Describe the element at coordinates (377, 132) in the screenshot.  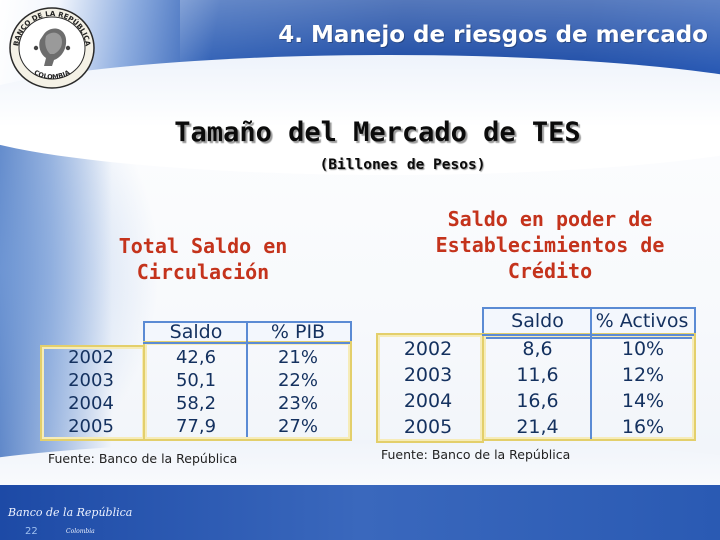
I see `page-title: Tamaño del Mercado de TES` at that location.